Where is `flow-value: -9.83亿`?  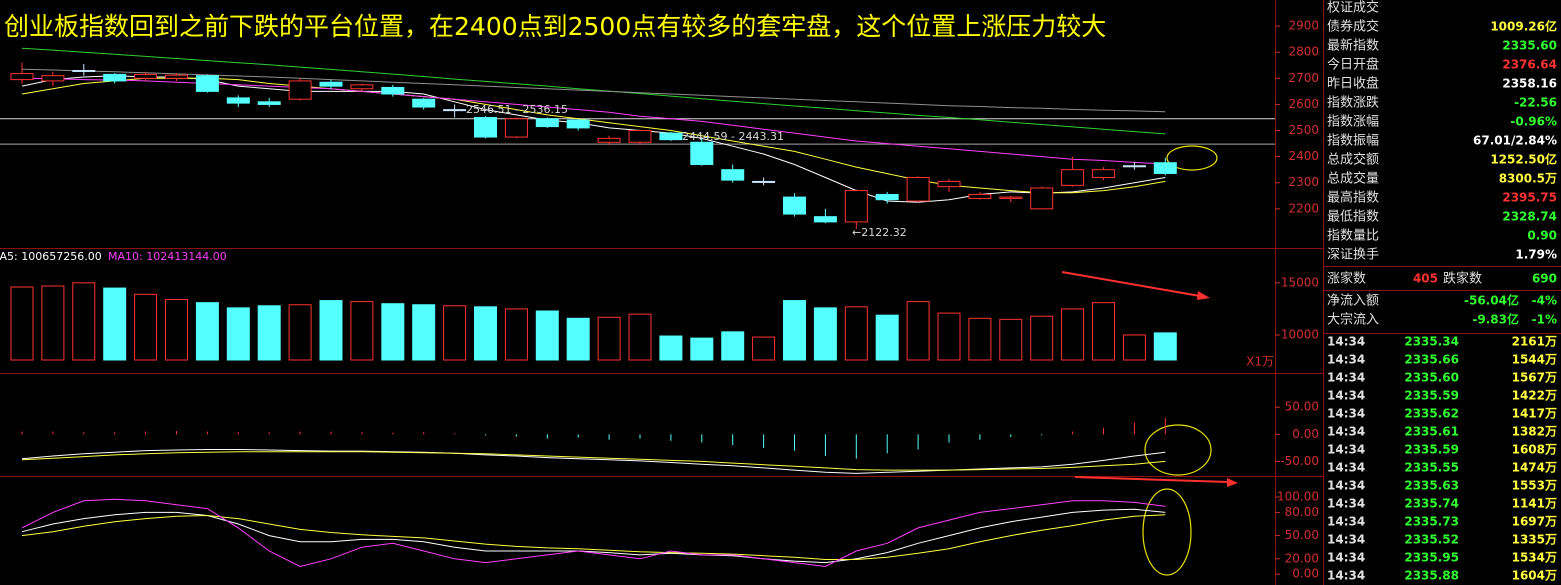 flow-value: -9.83亿 is located at coordinates (1495, 319).